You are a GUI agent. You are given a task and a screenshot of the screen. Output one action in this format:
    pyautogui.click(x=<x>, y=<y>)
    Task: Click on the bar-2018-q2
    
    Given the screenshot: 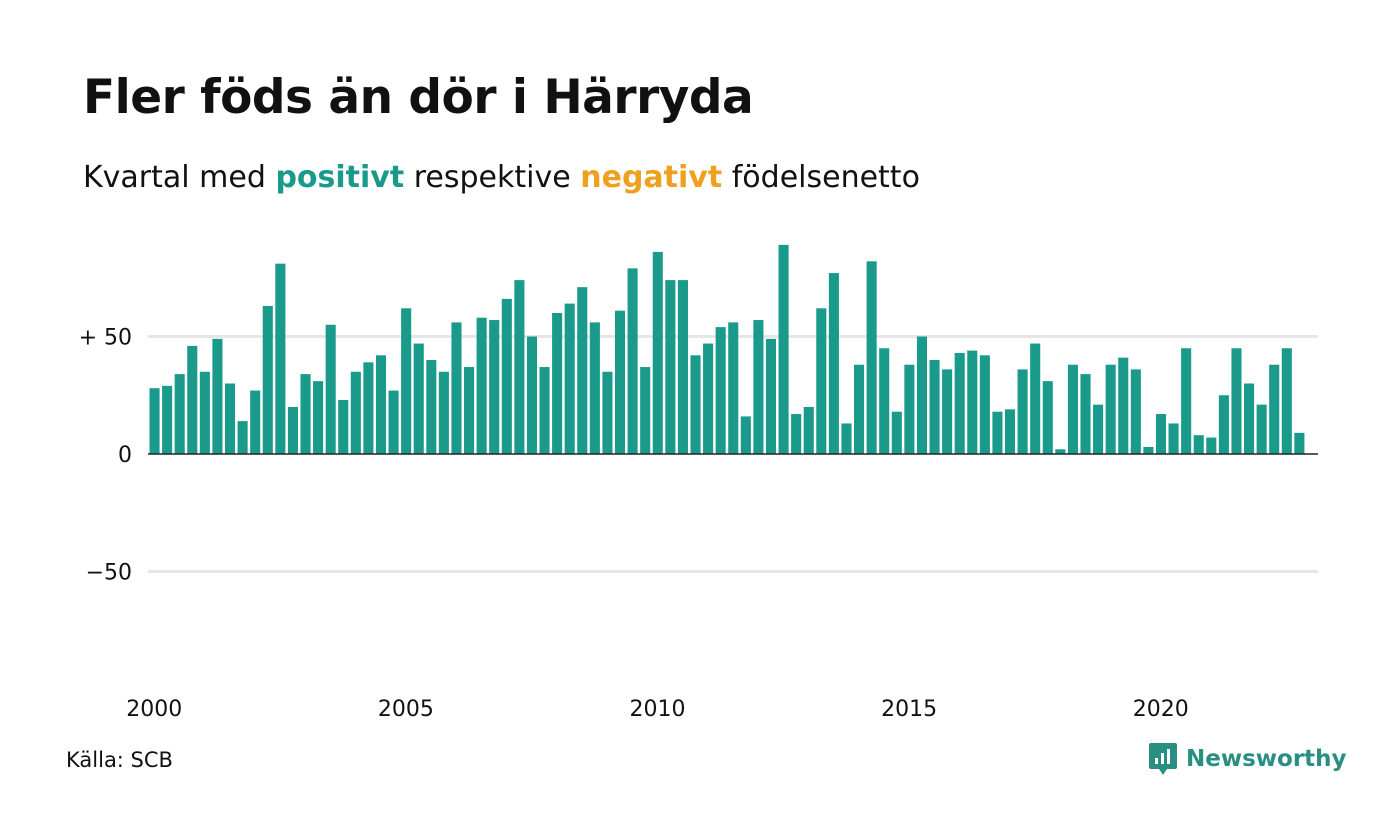 What is the action you would take?
    pyautogui.click(x=1072, y=409)
    